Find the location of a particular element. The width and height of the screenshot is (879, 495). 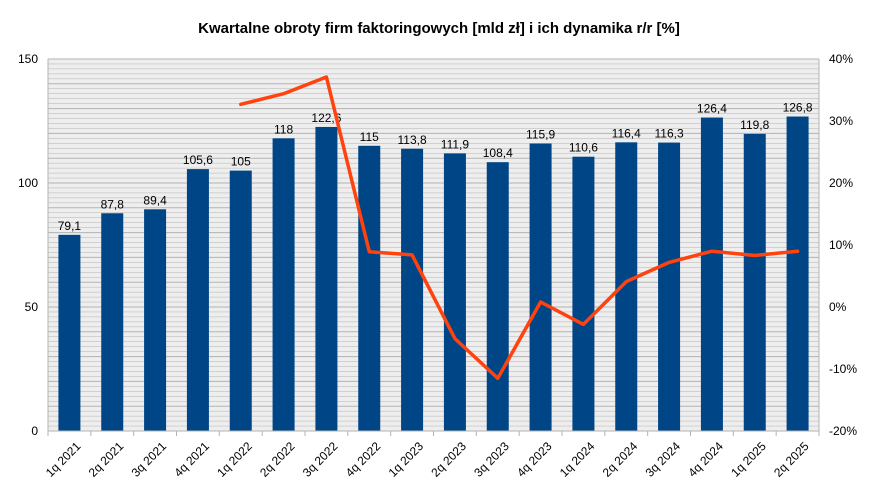

left-axis-ticks: 0 50 100 150 is located at coordinates (28, 245).